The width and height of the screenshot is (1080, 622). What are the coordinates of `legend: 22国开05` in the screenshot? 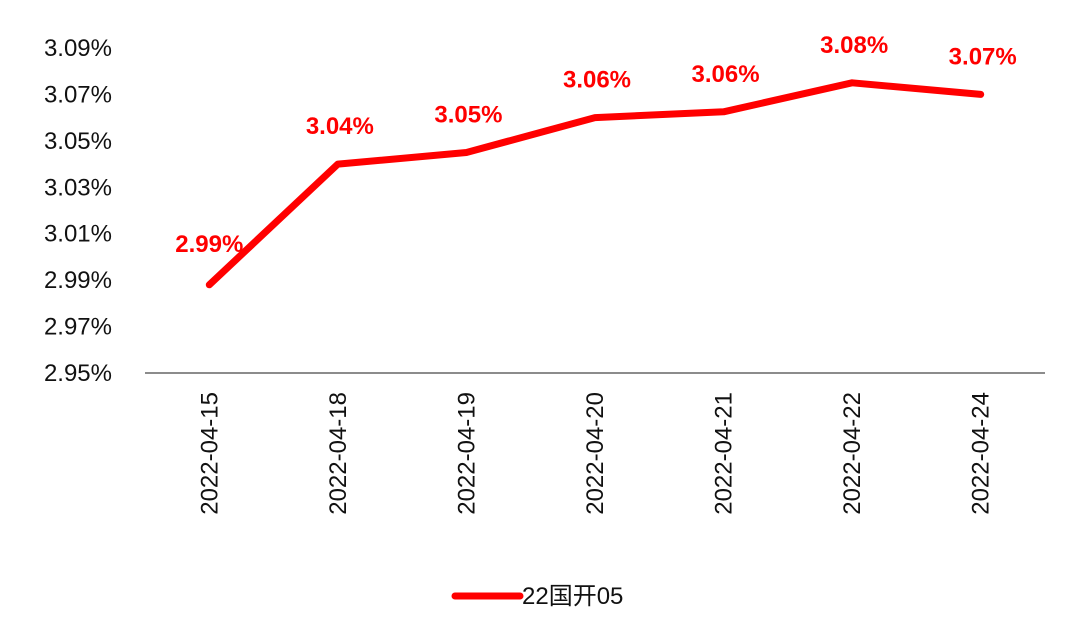 It's located at (537, 596).